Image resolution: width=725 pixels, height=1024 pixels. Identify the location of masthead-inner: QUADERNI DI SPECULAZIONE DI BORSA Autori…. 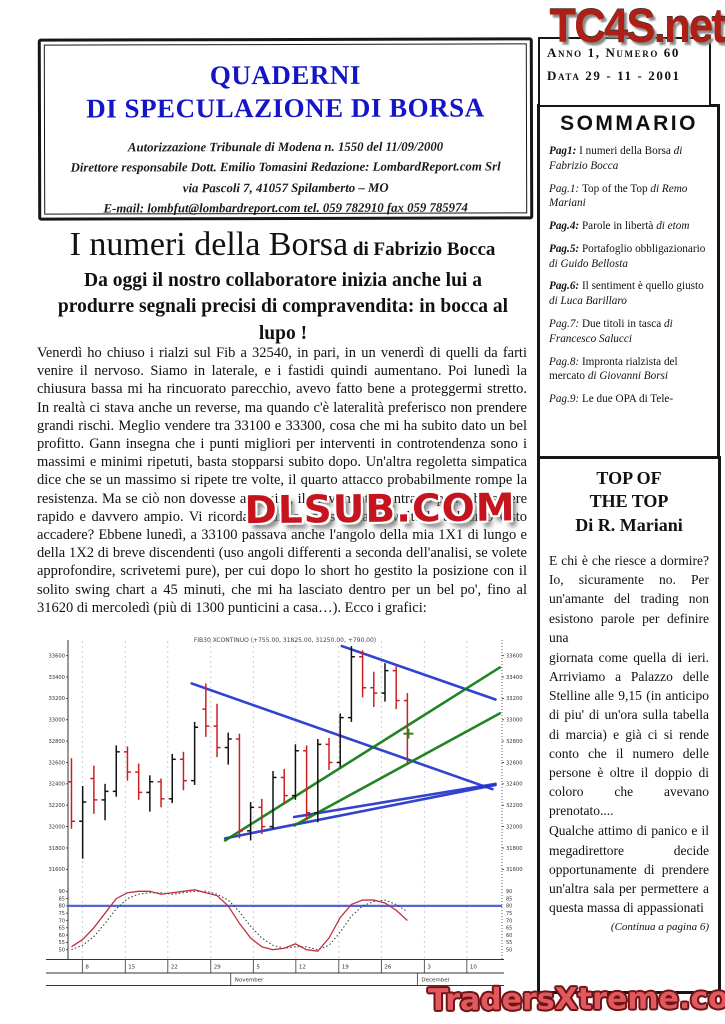
(285, 129).